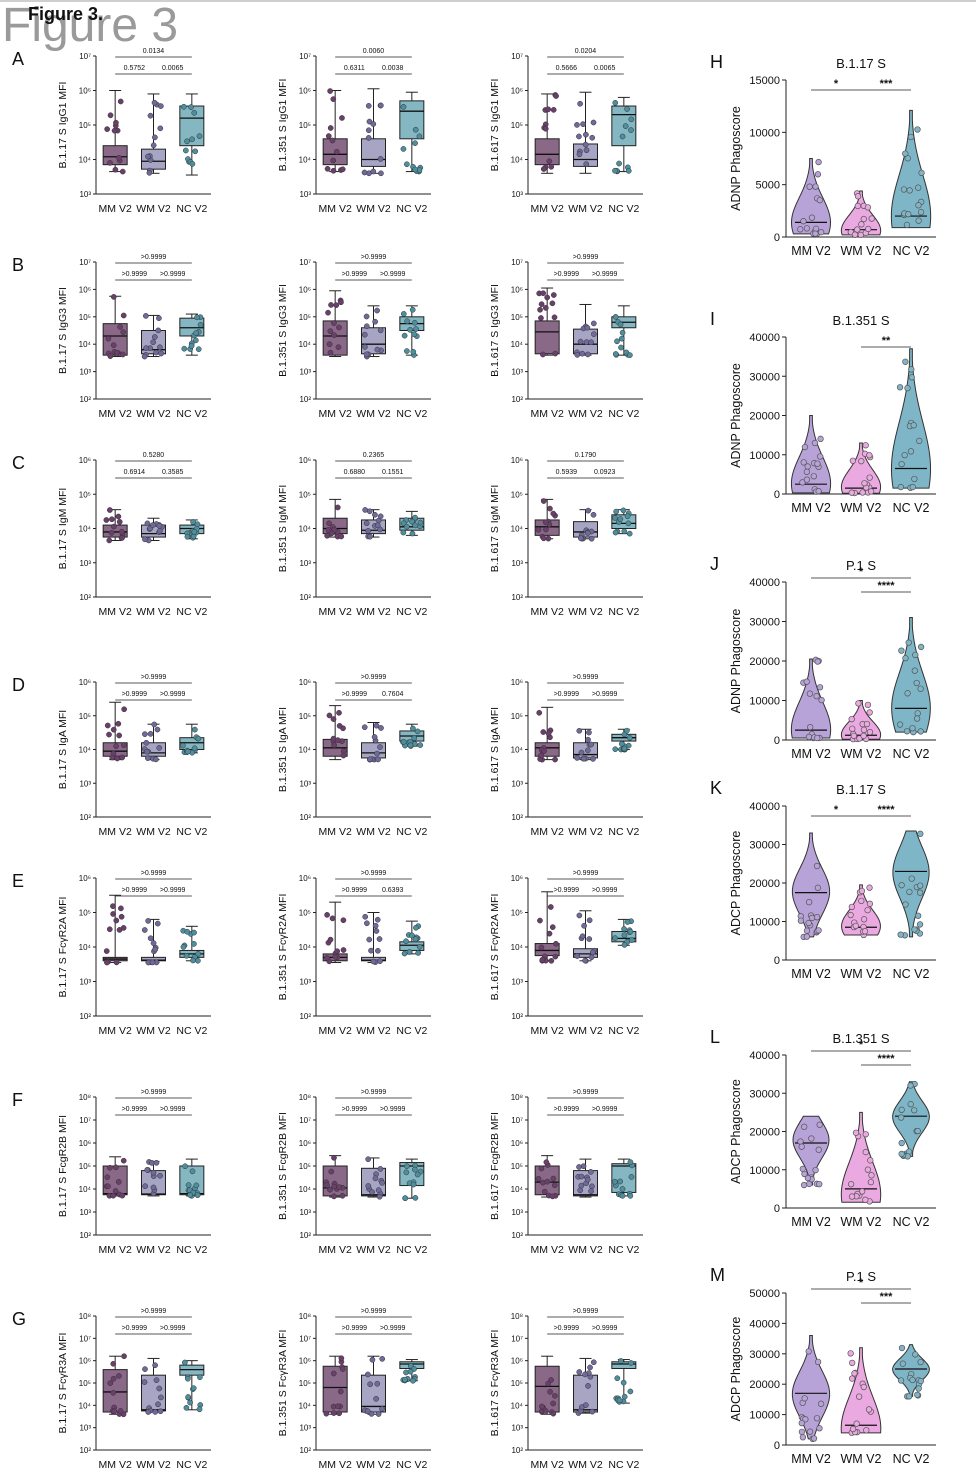 Image resolution: width=976 pixels, height=1476 pixels. Describe the element at coordinates (886, 341) in the screenshot. I see `sig-label: **` at that location.